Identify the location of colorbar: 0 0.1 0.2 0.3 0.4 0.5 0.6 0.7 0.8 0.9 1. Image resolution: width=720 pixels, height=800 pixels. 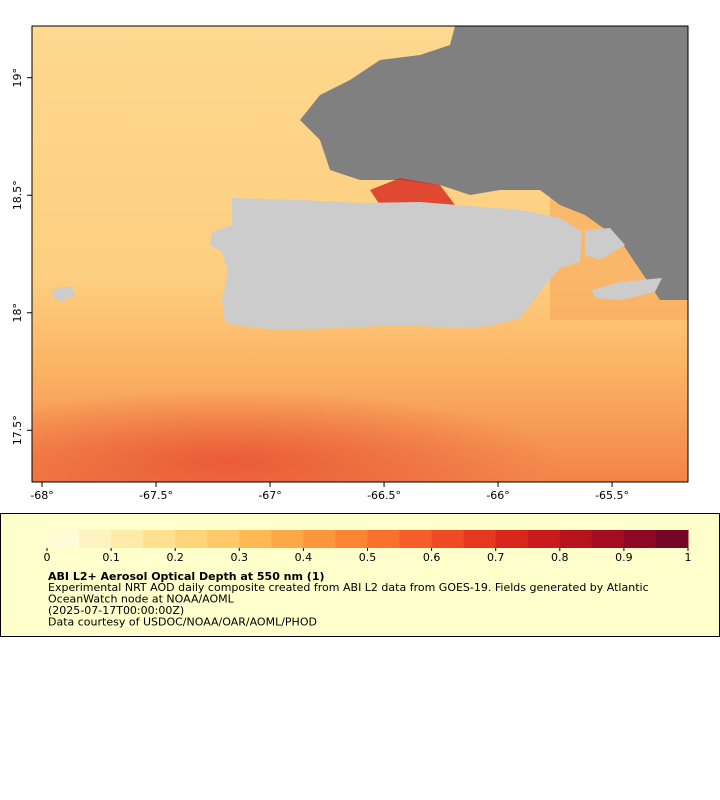
(368, 547).